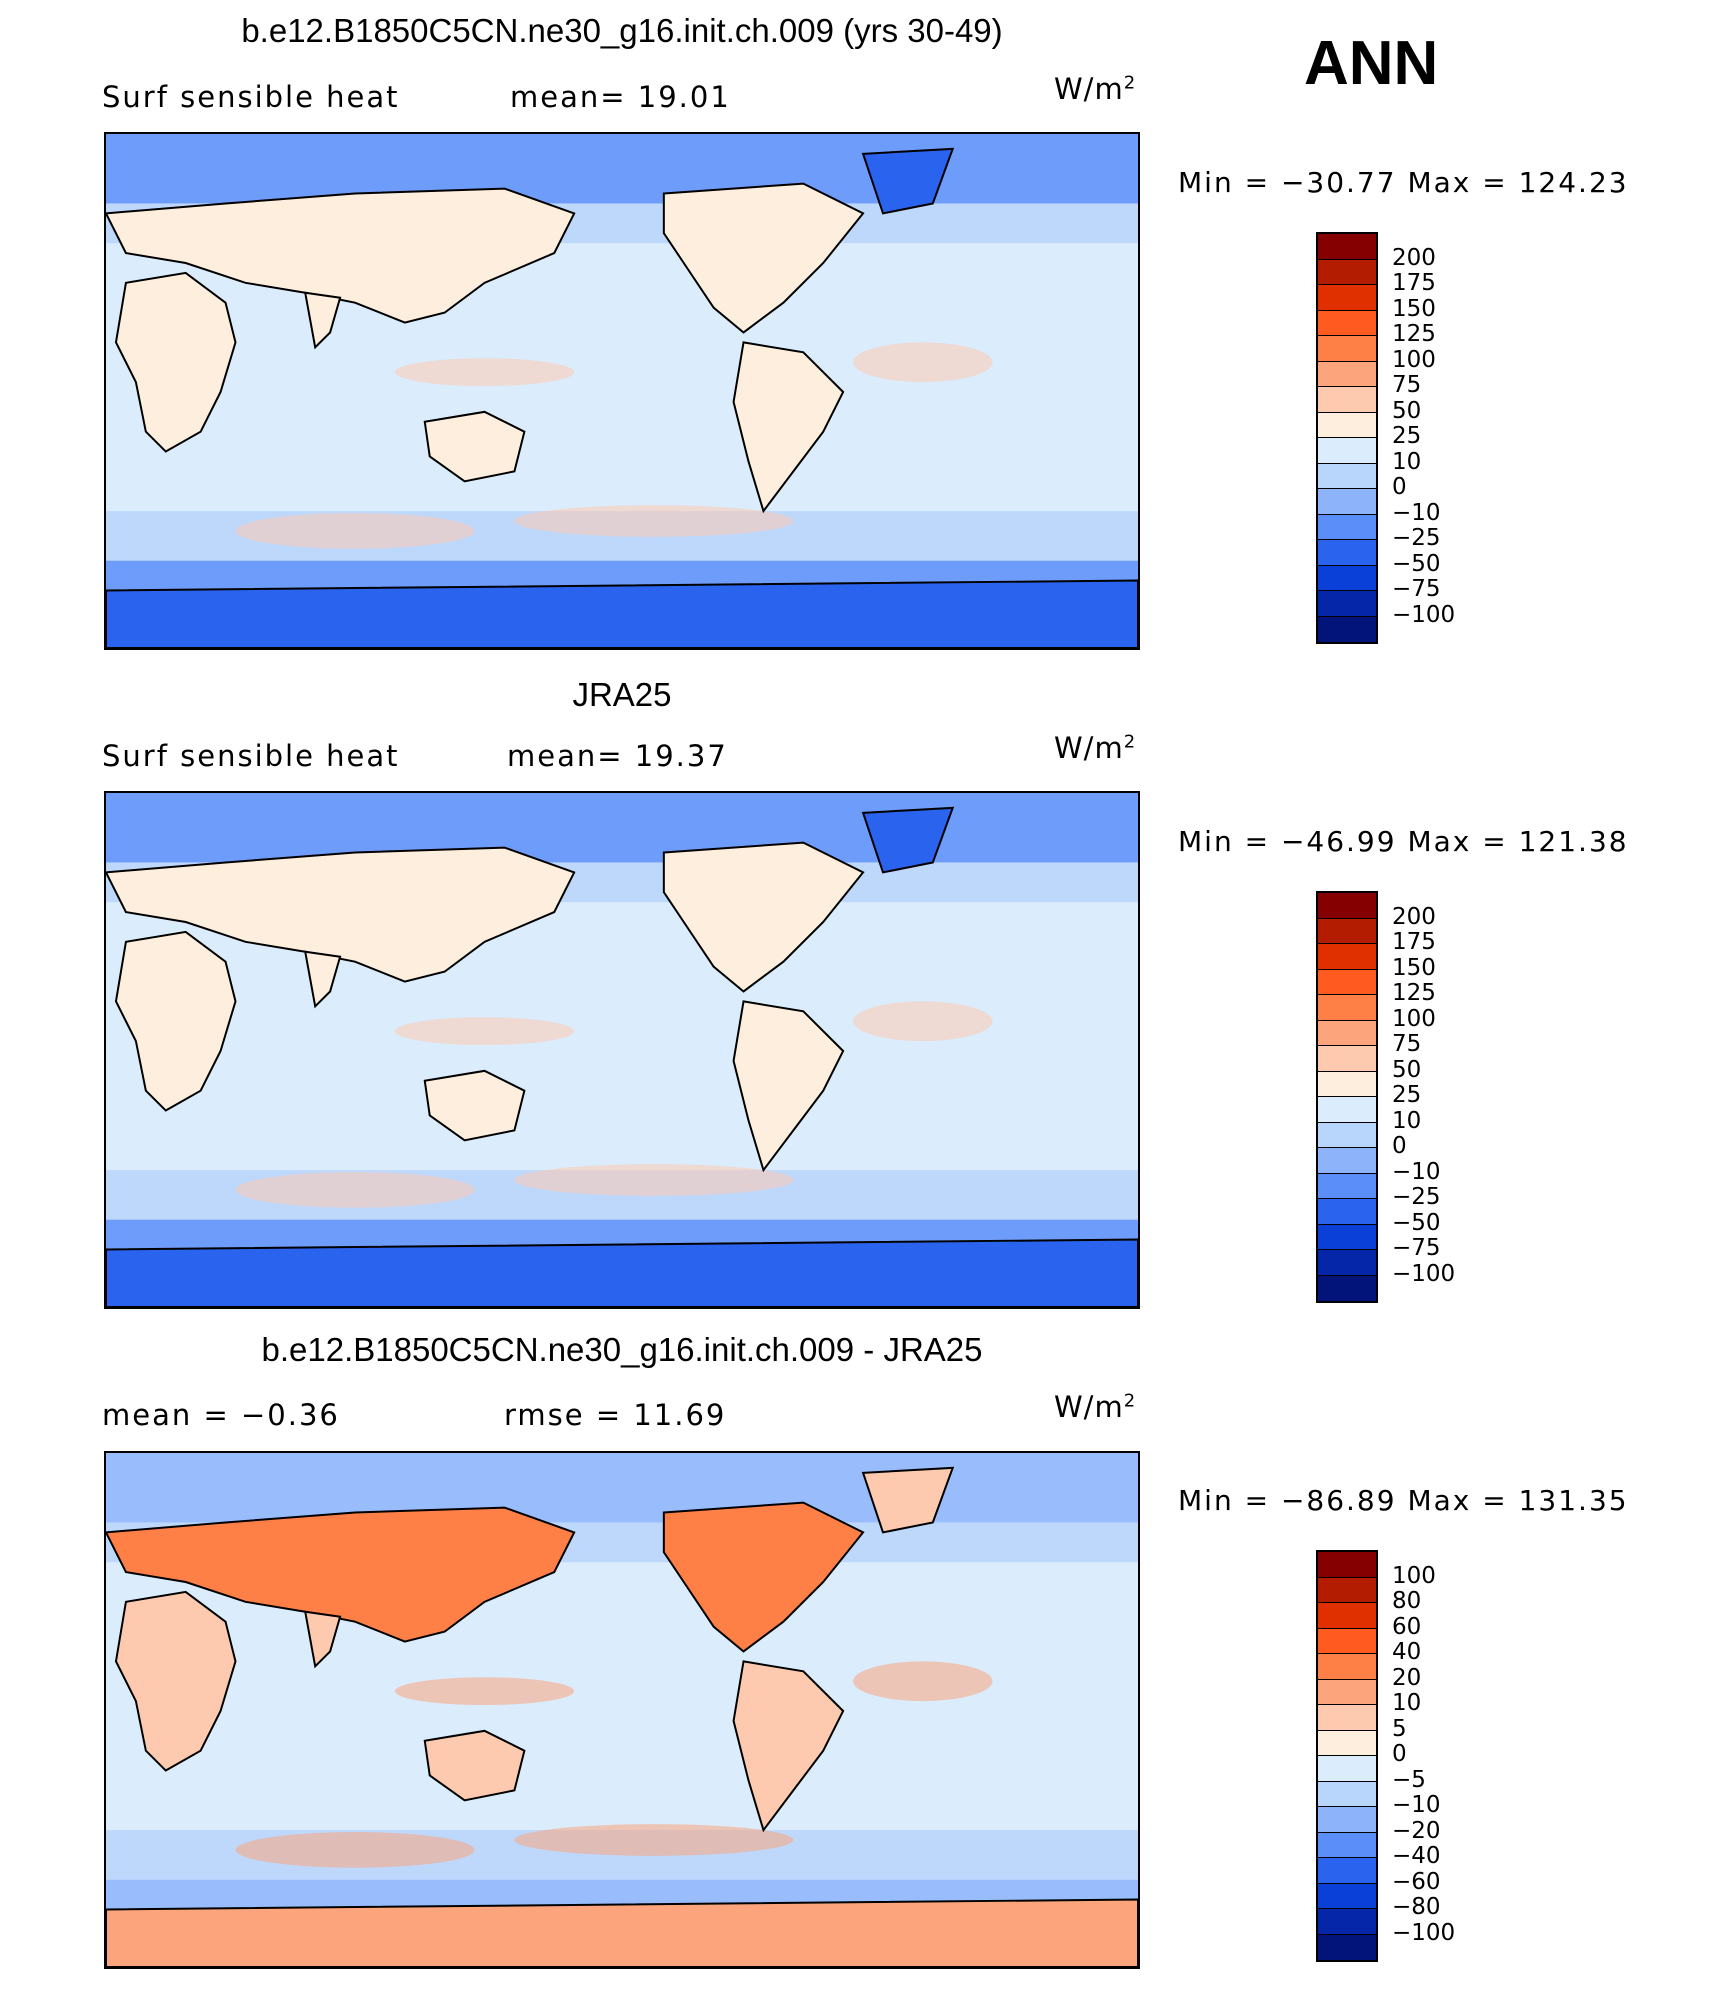  Describe the element at coordinates (1409, 1779) in the screenshot. I see `colorbar-level-label: −5` at that location.